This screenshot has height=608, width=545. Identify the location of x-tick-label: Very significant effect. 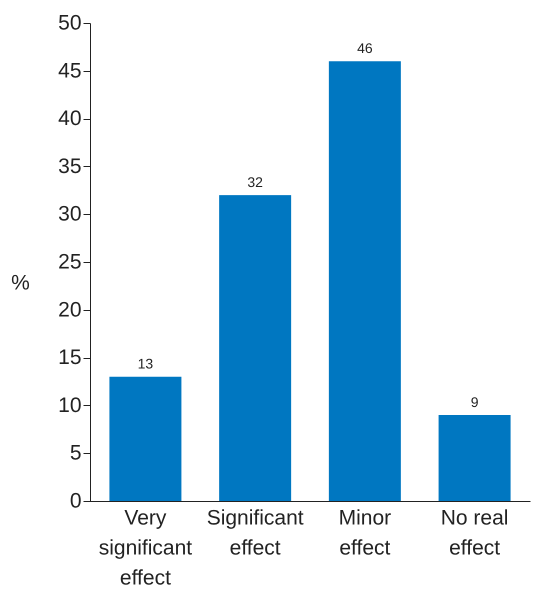
(145, 548).